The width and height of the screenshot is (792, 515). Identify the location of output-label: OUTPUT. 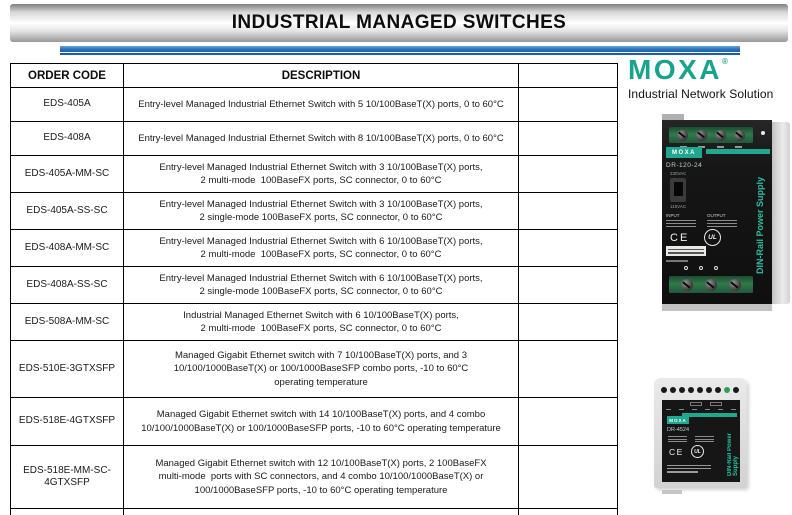
(716, 215).